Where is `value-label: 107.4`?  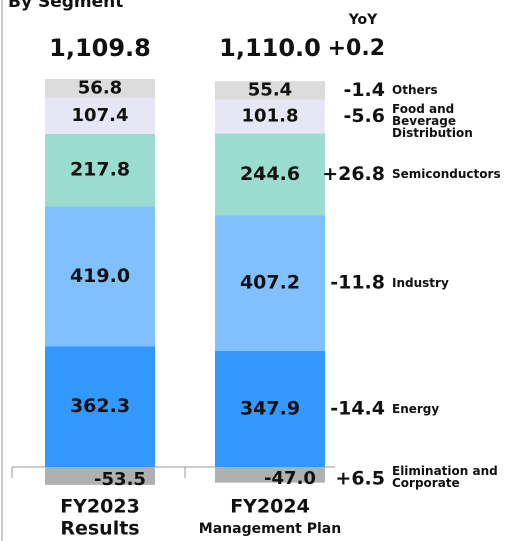
value-label: 107.4 is located at coordinates (100, 115).